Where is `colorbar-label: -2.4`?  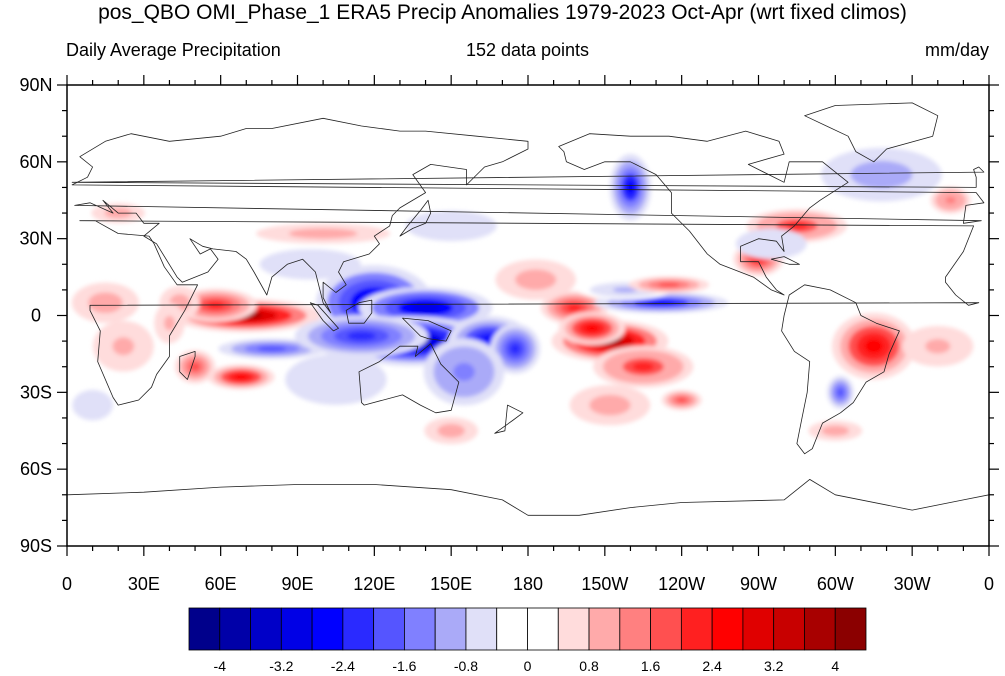 colorbar-label: -2.4 is located at coordinates (343, 666).